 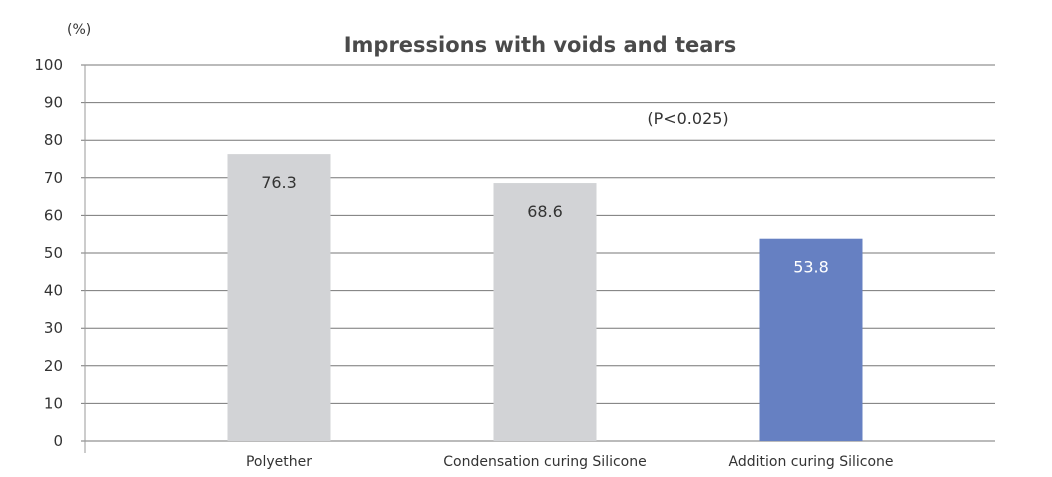 I want to click on x-category-label: Addition curing Silicone, so click(x=811, y=462).